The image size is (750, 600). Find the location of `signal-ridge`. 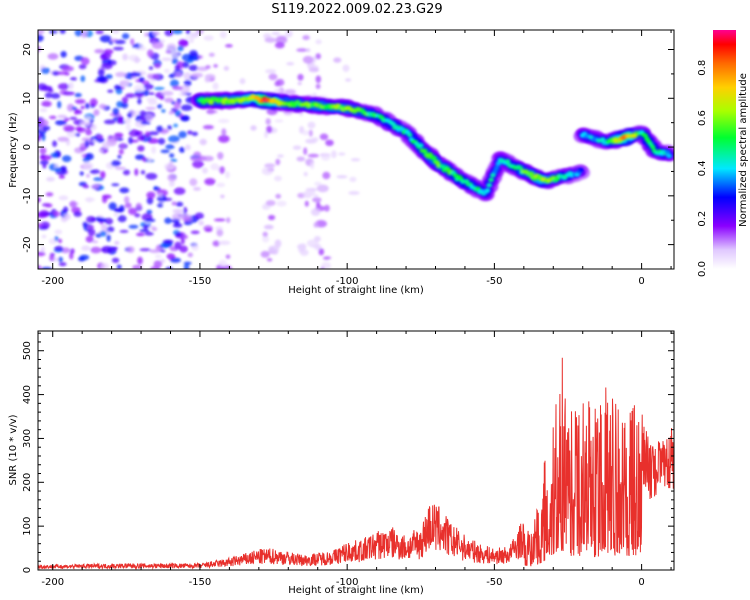

signal-ridge is located at coordinates (432, 146).